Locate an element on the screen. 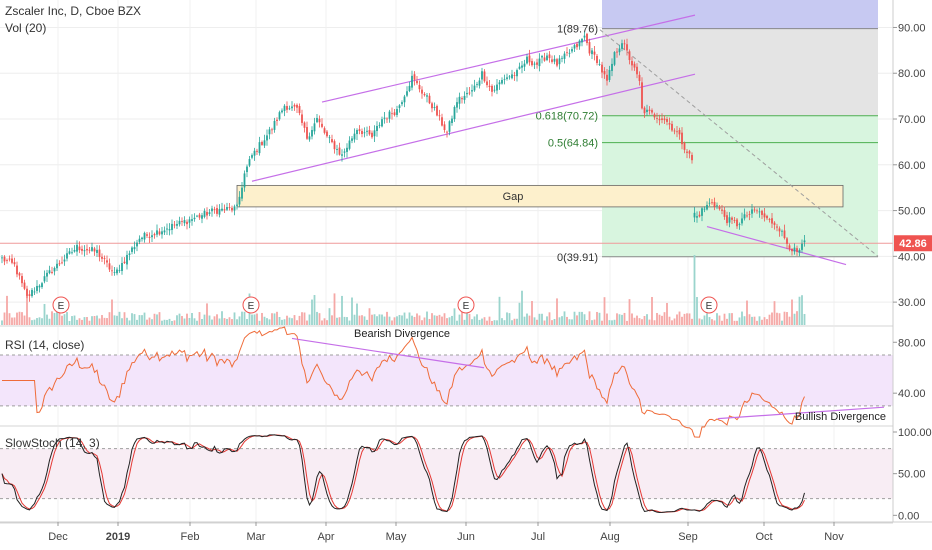 The image size is (932, 550). rsi-band is located at coordinates (446, 380).